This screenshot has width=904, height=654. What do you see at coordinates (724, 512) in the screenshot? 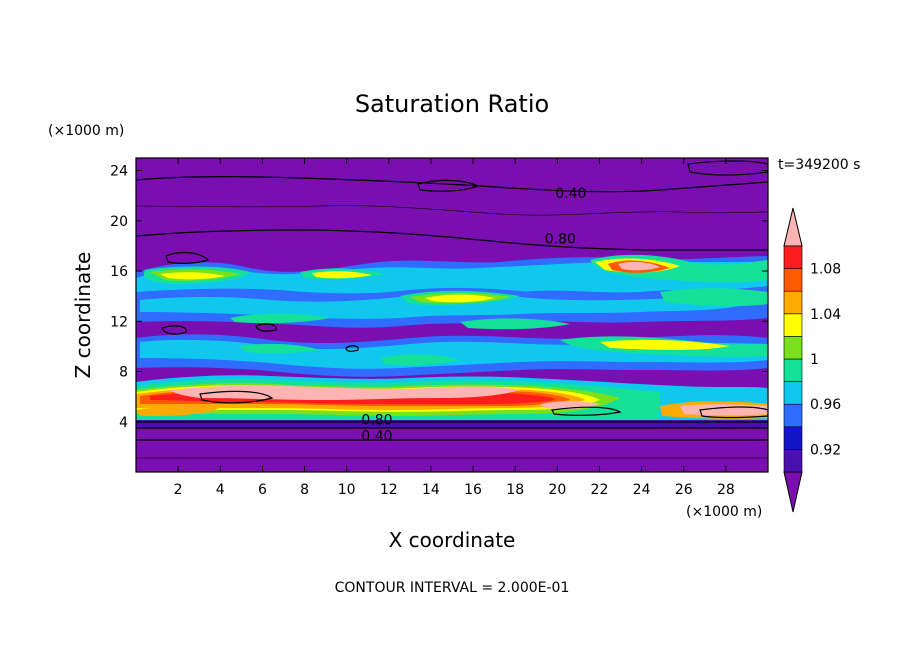
I see `x-unit-label: (×1000 m)` at bounding box center [724, 512].